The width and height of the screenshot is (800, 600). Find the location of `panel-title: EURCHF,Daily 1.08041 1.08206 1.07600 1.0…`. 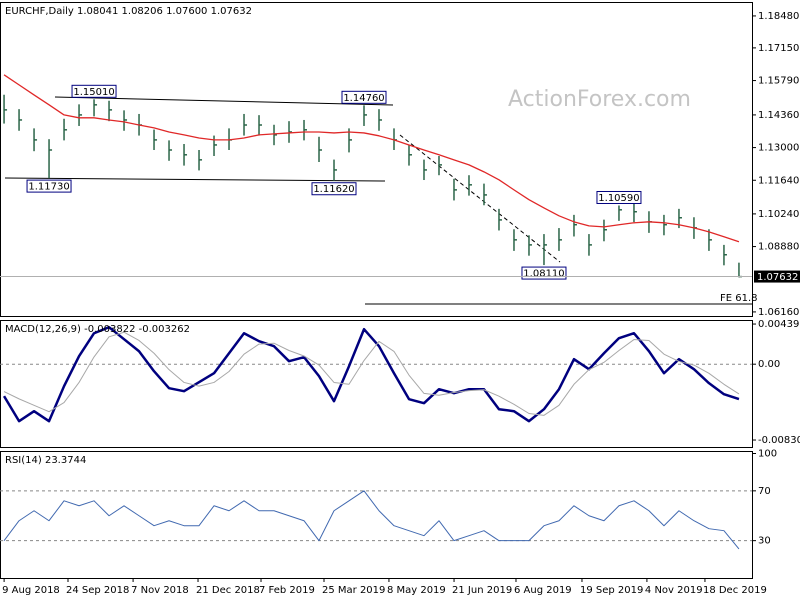

panel-title: EURCHF,Daily 1.08041 1.08206 1.07600 1.0… is located at coordinates (128, 11).